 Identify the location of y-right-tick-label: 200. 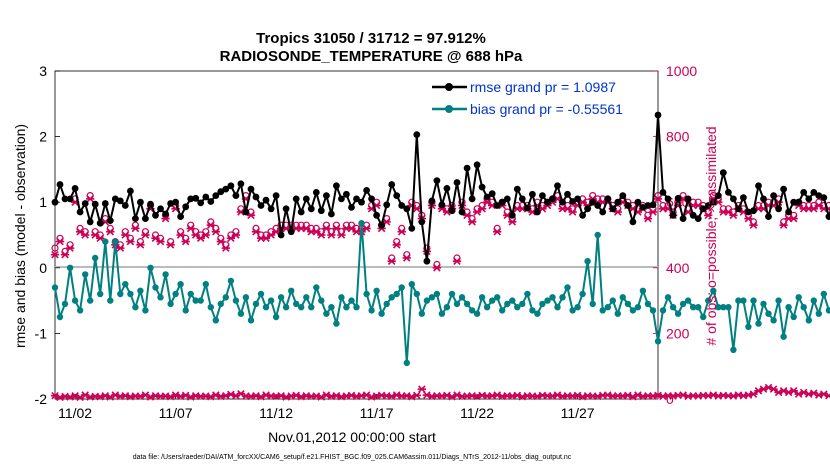
(678, 333).